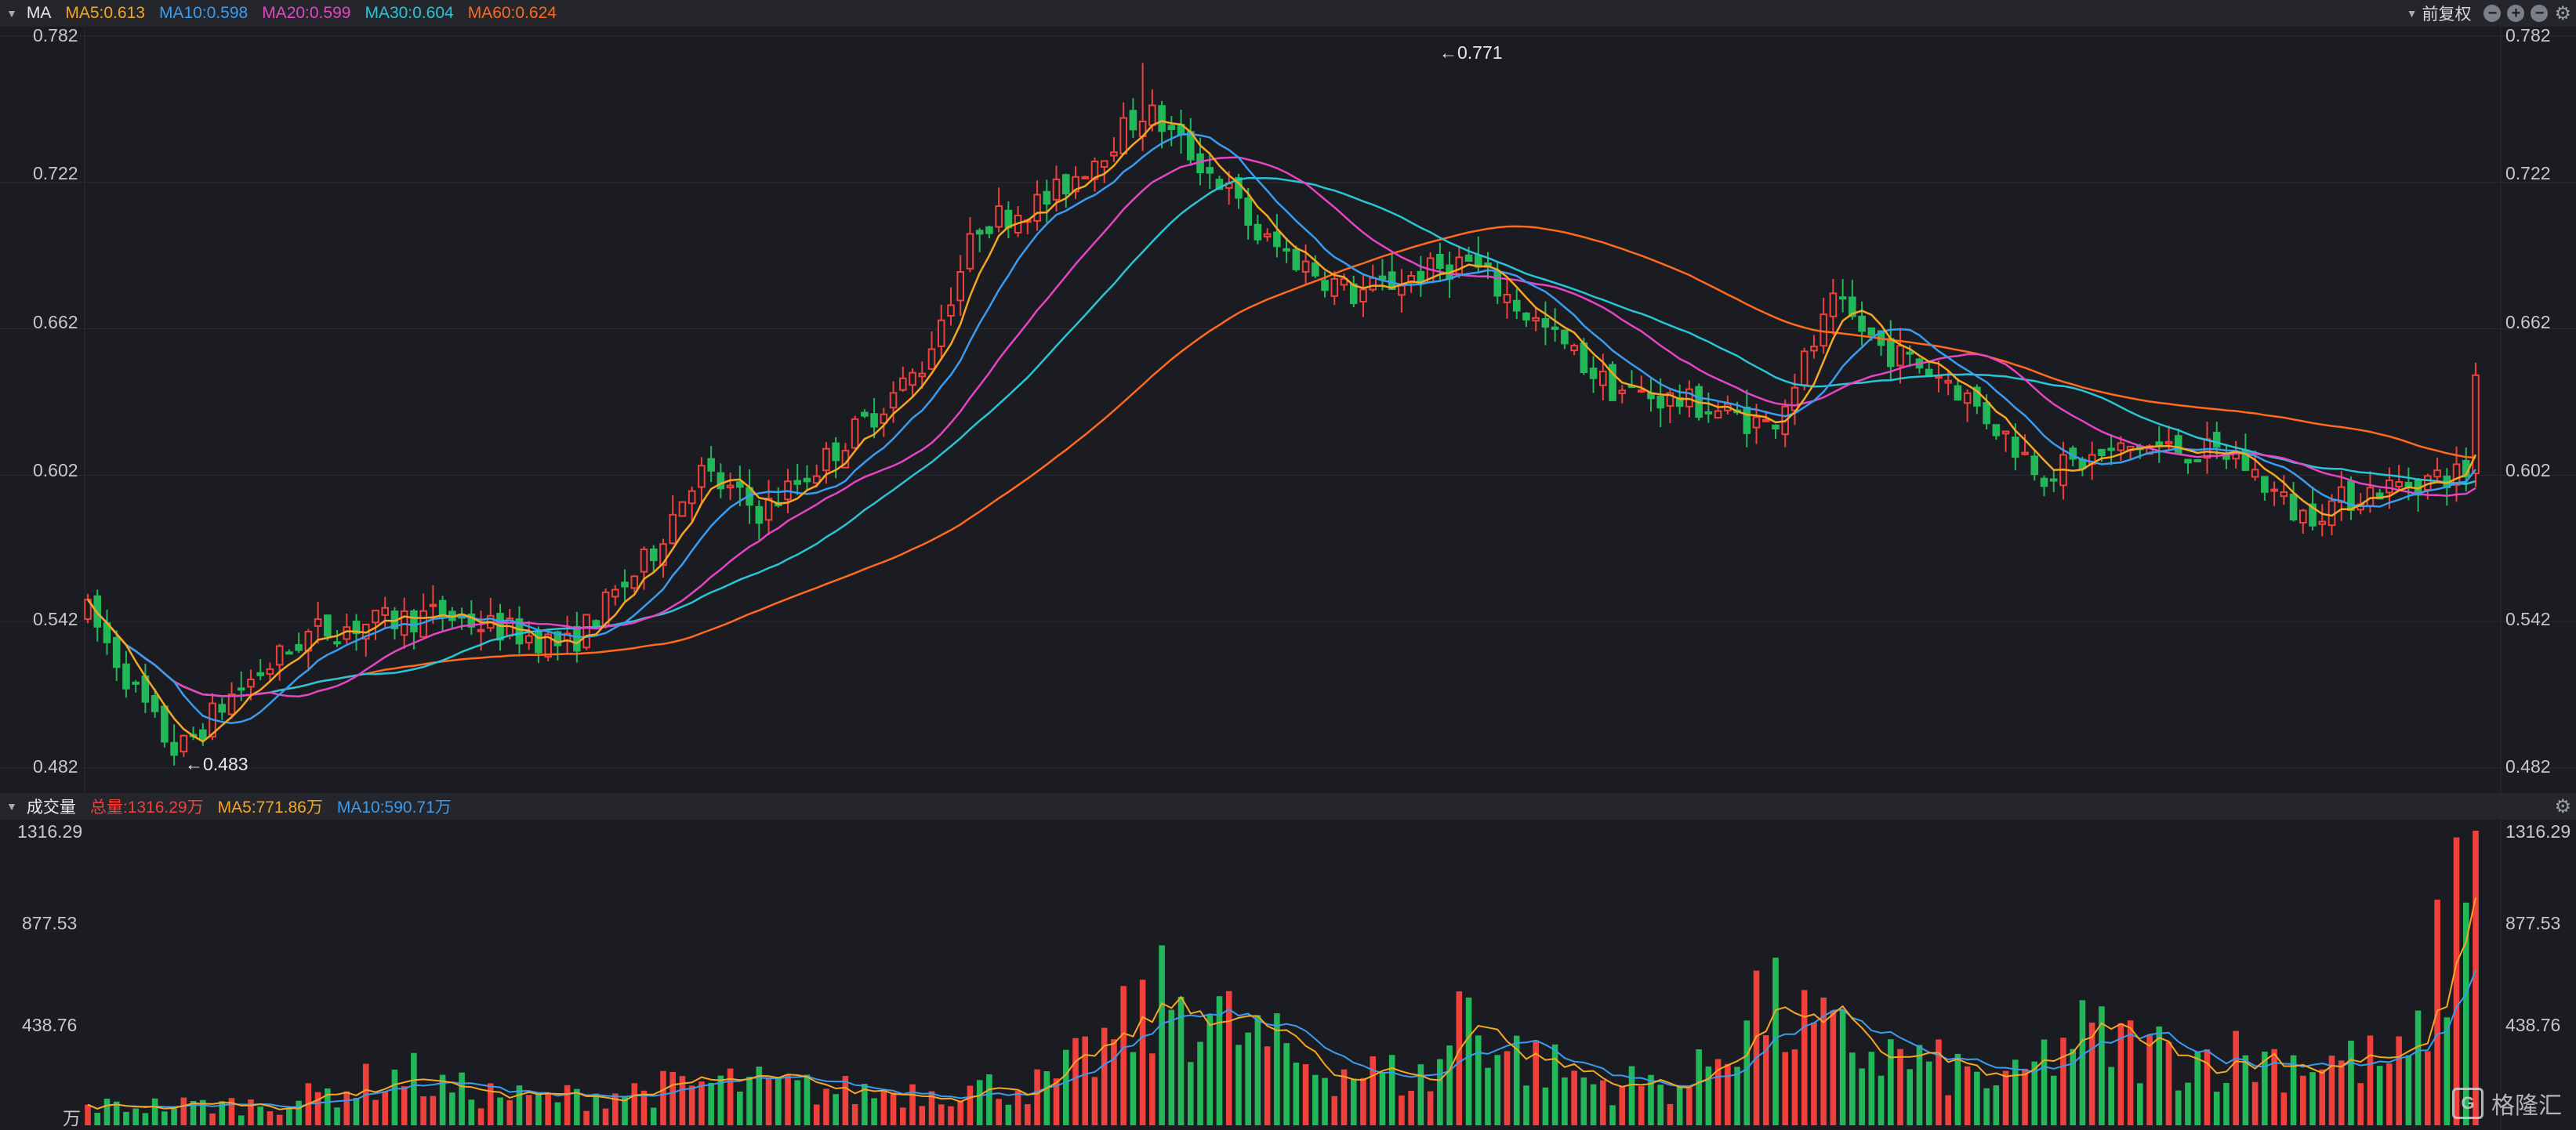 The height and width of the screenshot is (1130, 2576). What do you see at coordinates (2533, 1025) in the screenshot?
I see `volume-tick-right: 438.76` at bounding box center [2533, 1025].